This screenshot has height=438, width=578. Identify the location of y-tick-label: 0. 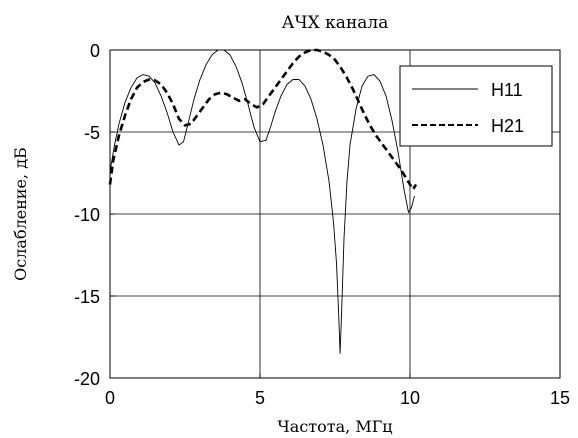
(95, 51).